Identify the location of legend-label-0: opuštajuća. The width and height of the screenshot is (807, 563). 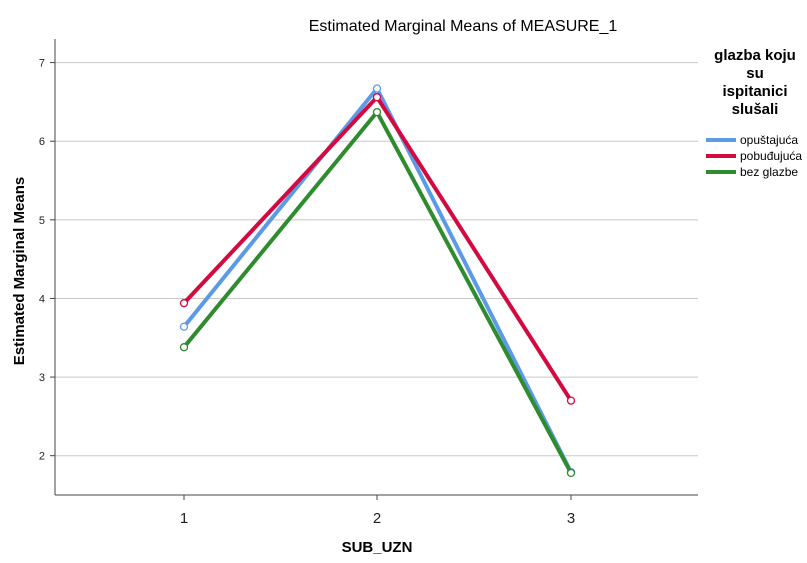
(769, 140).